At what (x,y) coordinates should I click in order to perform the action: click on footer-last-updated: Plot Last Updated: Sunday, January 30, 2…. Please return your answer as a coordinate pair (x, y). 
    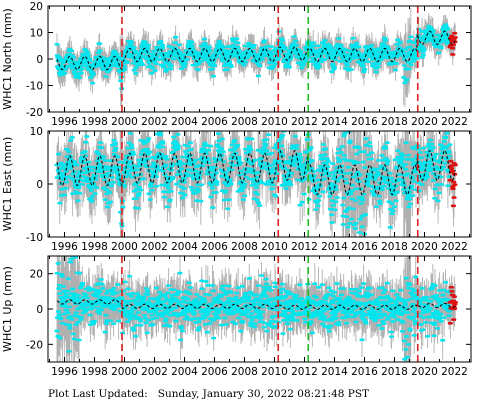
    Looking at the image, I should click on (208, 394).